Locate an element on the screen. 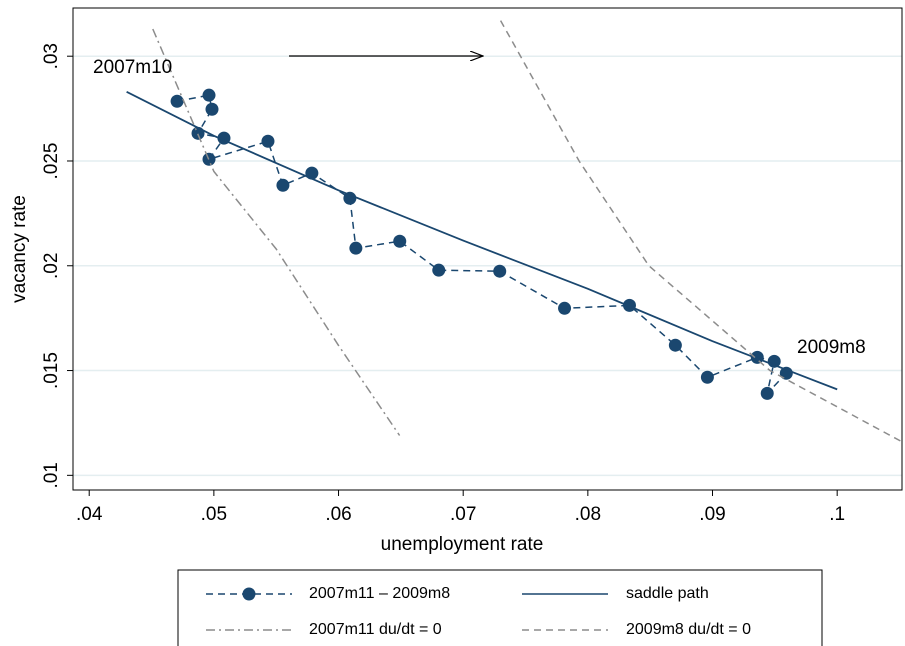 This screenshot has width=905, height=646. legend-marker is located at coordinates (249, 594).